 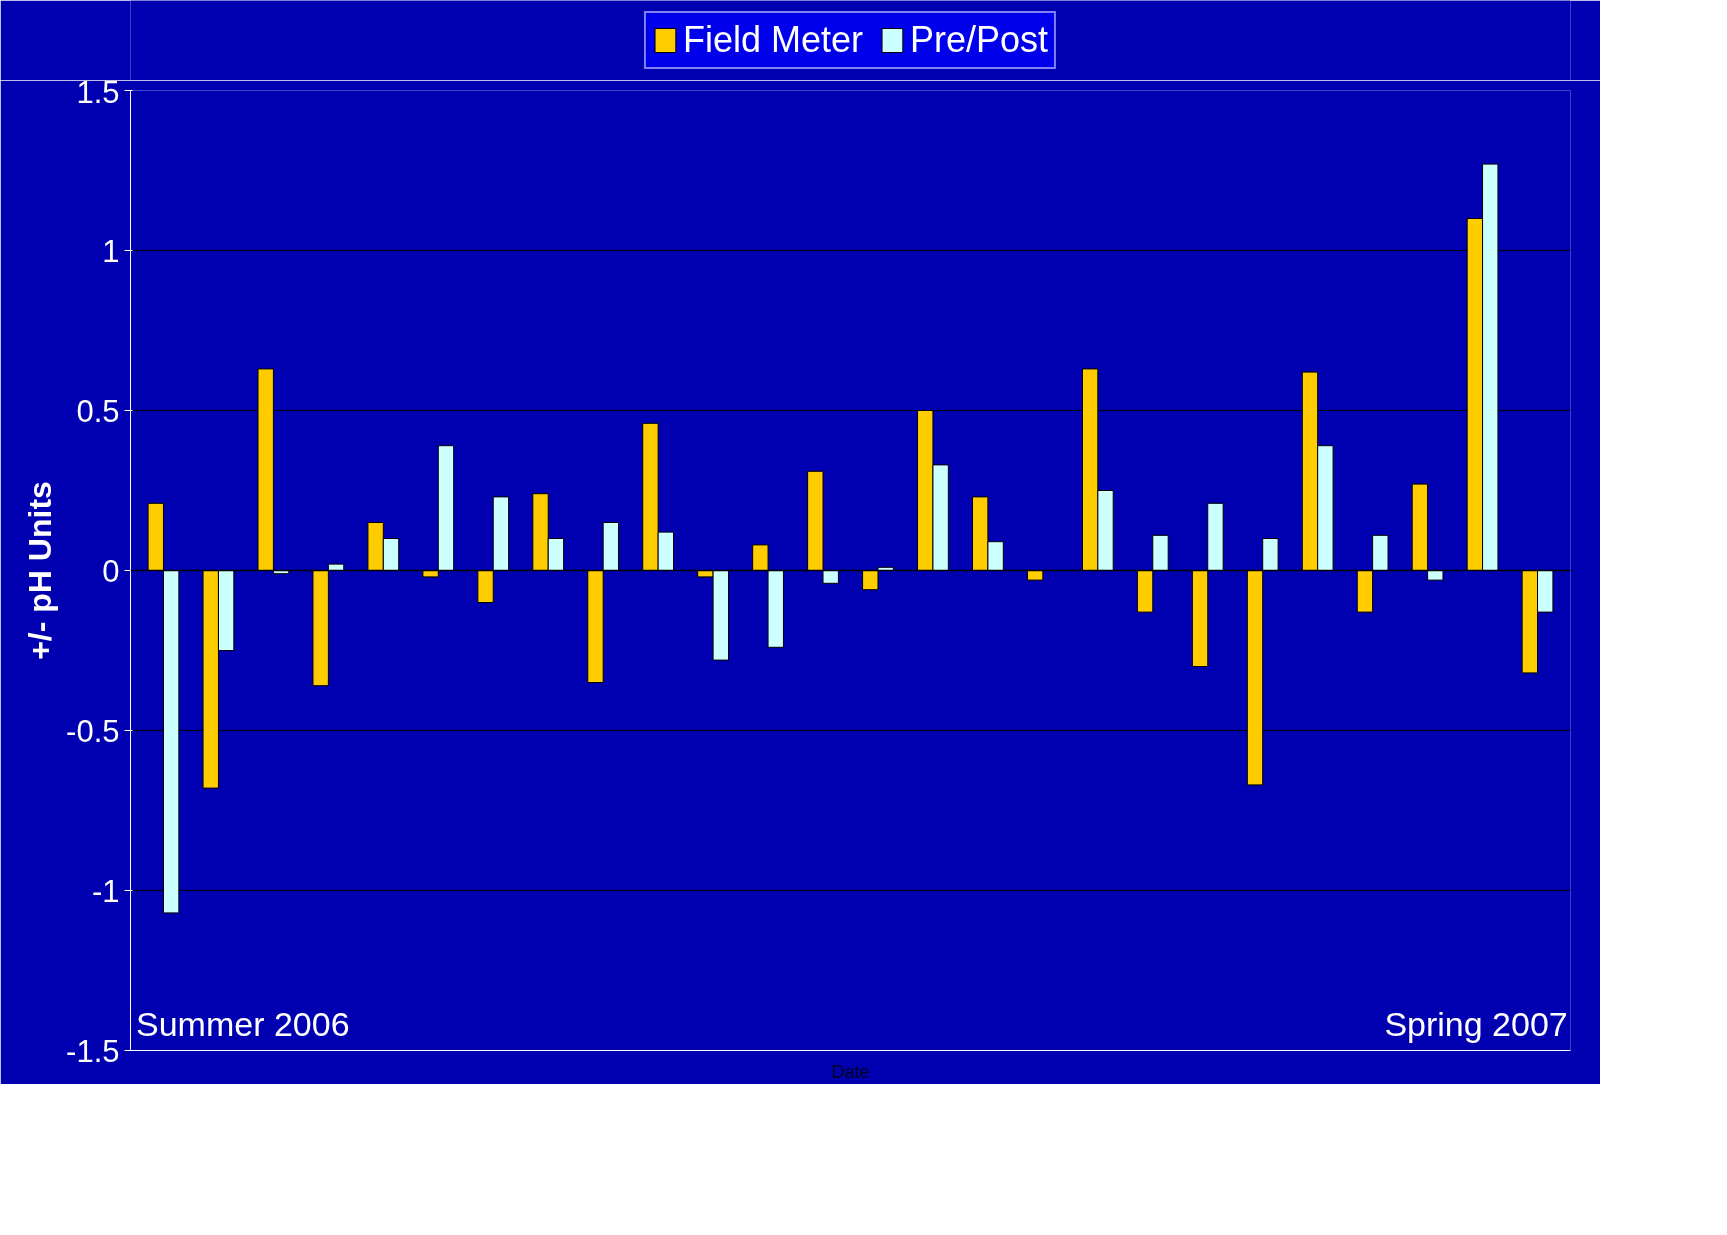 I want to click on y-tick-label: 1, so click(x=111, y=251).